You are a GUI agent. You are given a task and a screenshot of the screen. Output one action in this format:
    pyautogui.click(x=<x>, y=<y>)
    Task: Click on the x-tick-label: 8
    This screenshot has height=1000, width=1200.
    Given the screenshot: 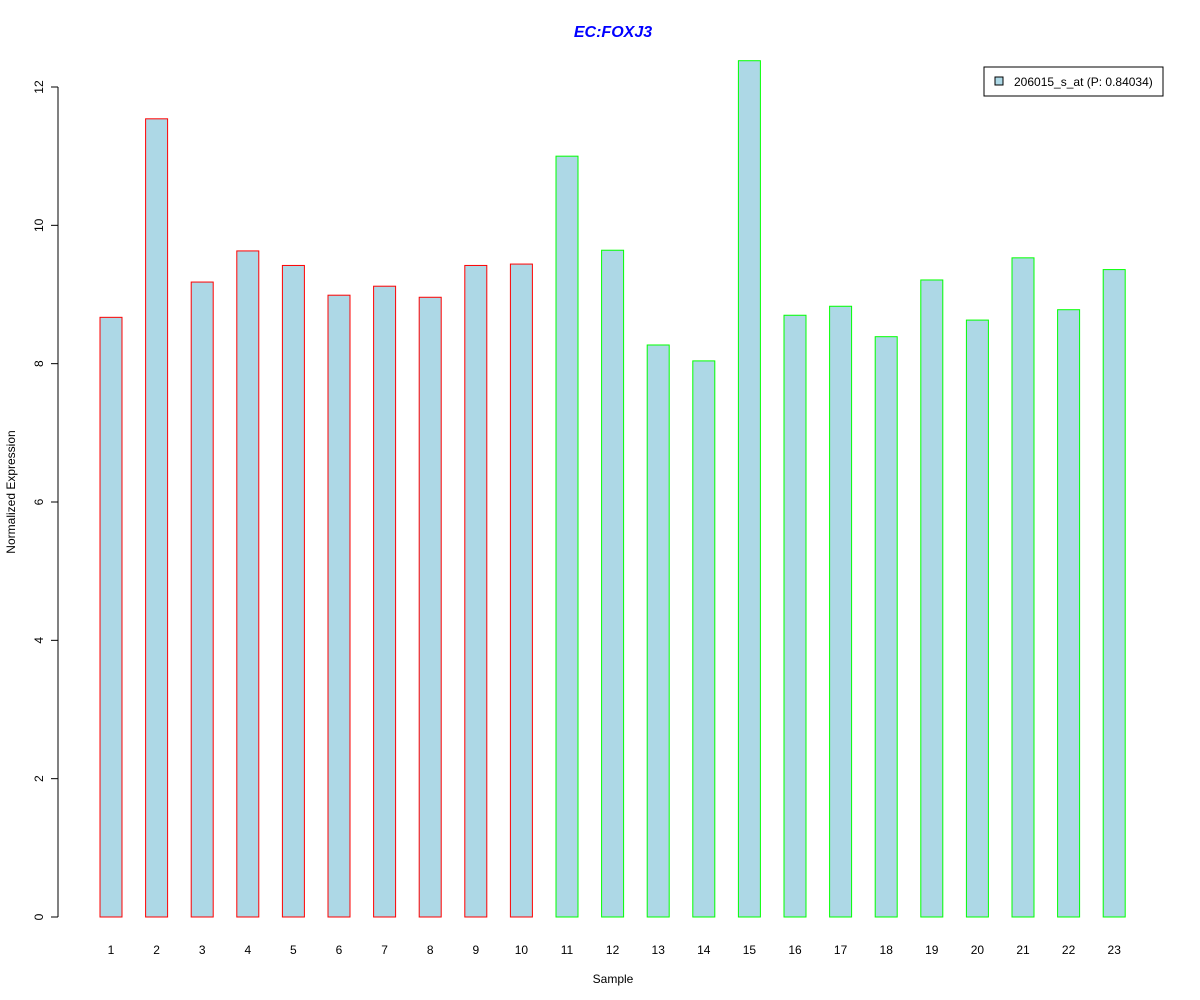 What is the action you would take?
    pyautogui.click(x=430, y=950)
    